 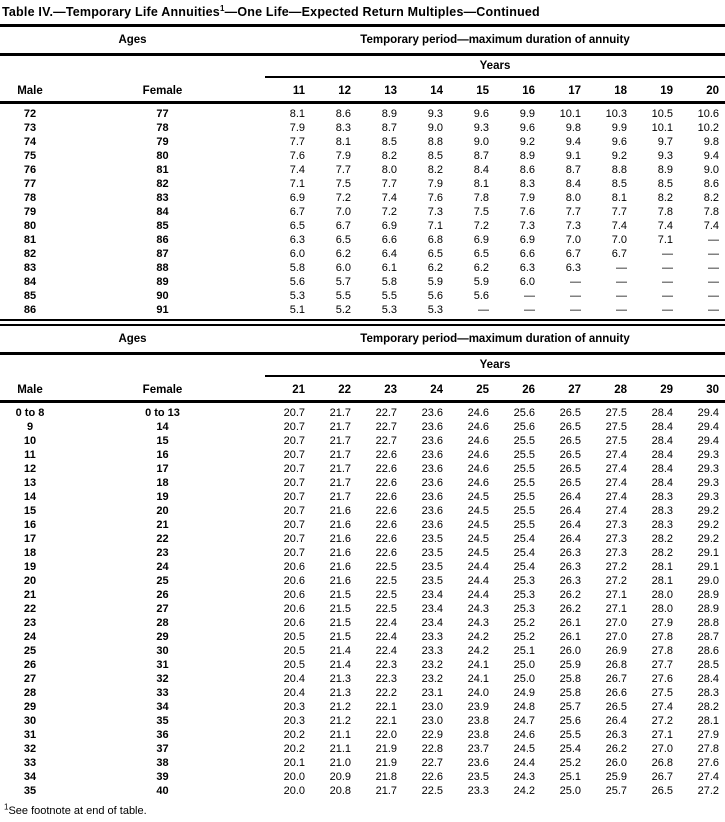 I want to click on multiple-value-cell: 8.8, so click(x=435, y=142).